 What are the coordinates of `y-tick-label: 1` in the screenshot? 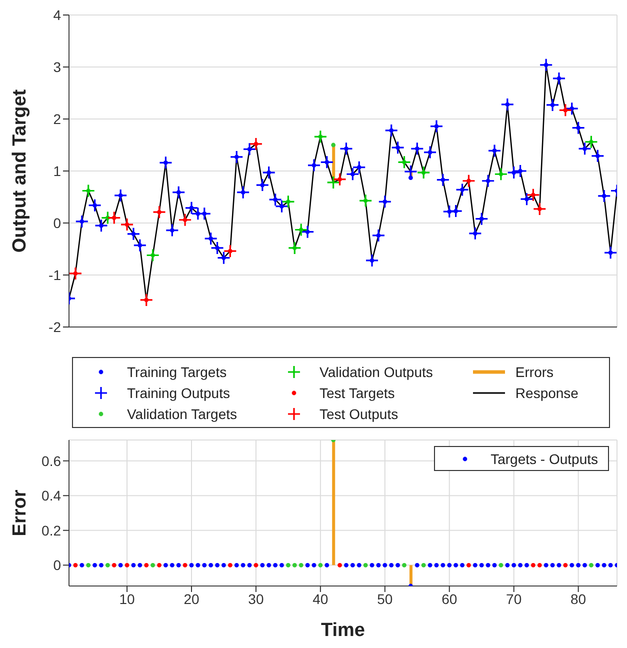 It's located at (57, 170).